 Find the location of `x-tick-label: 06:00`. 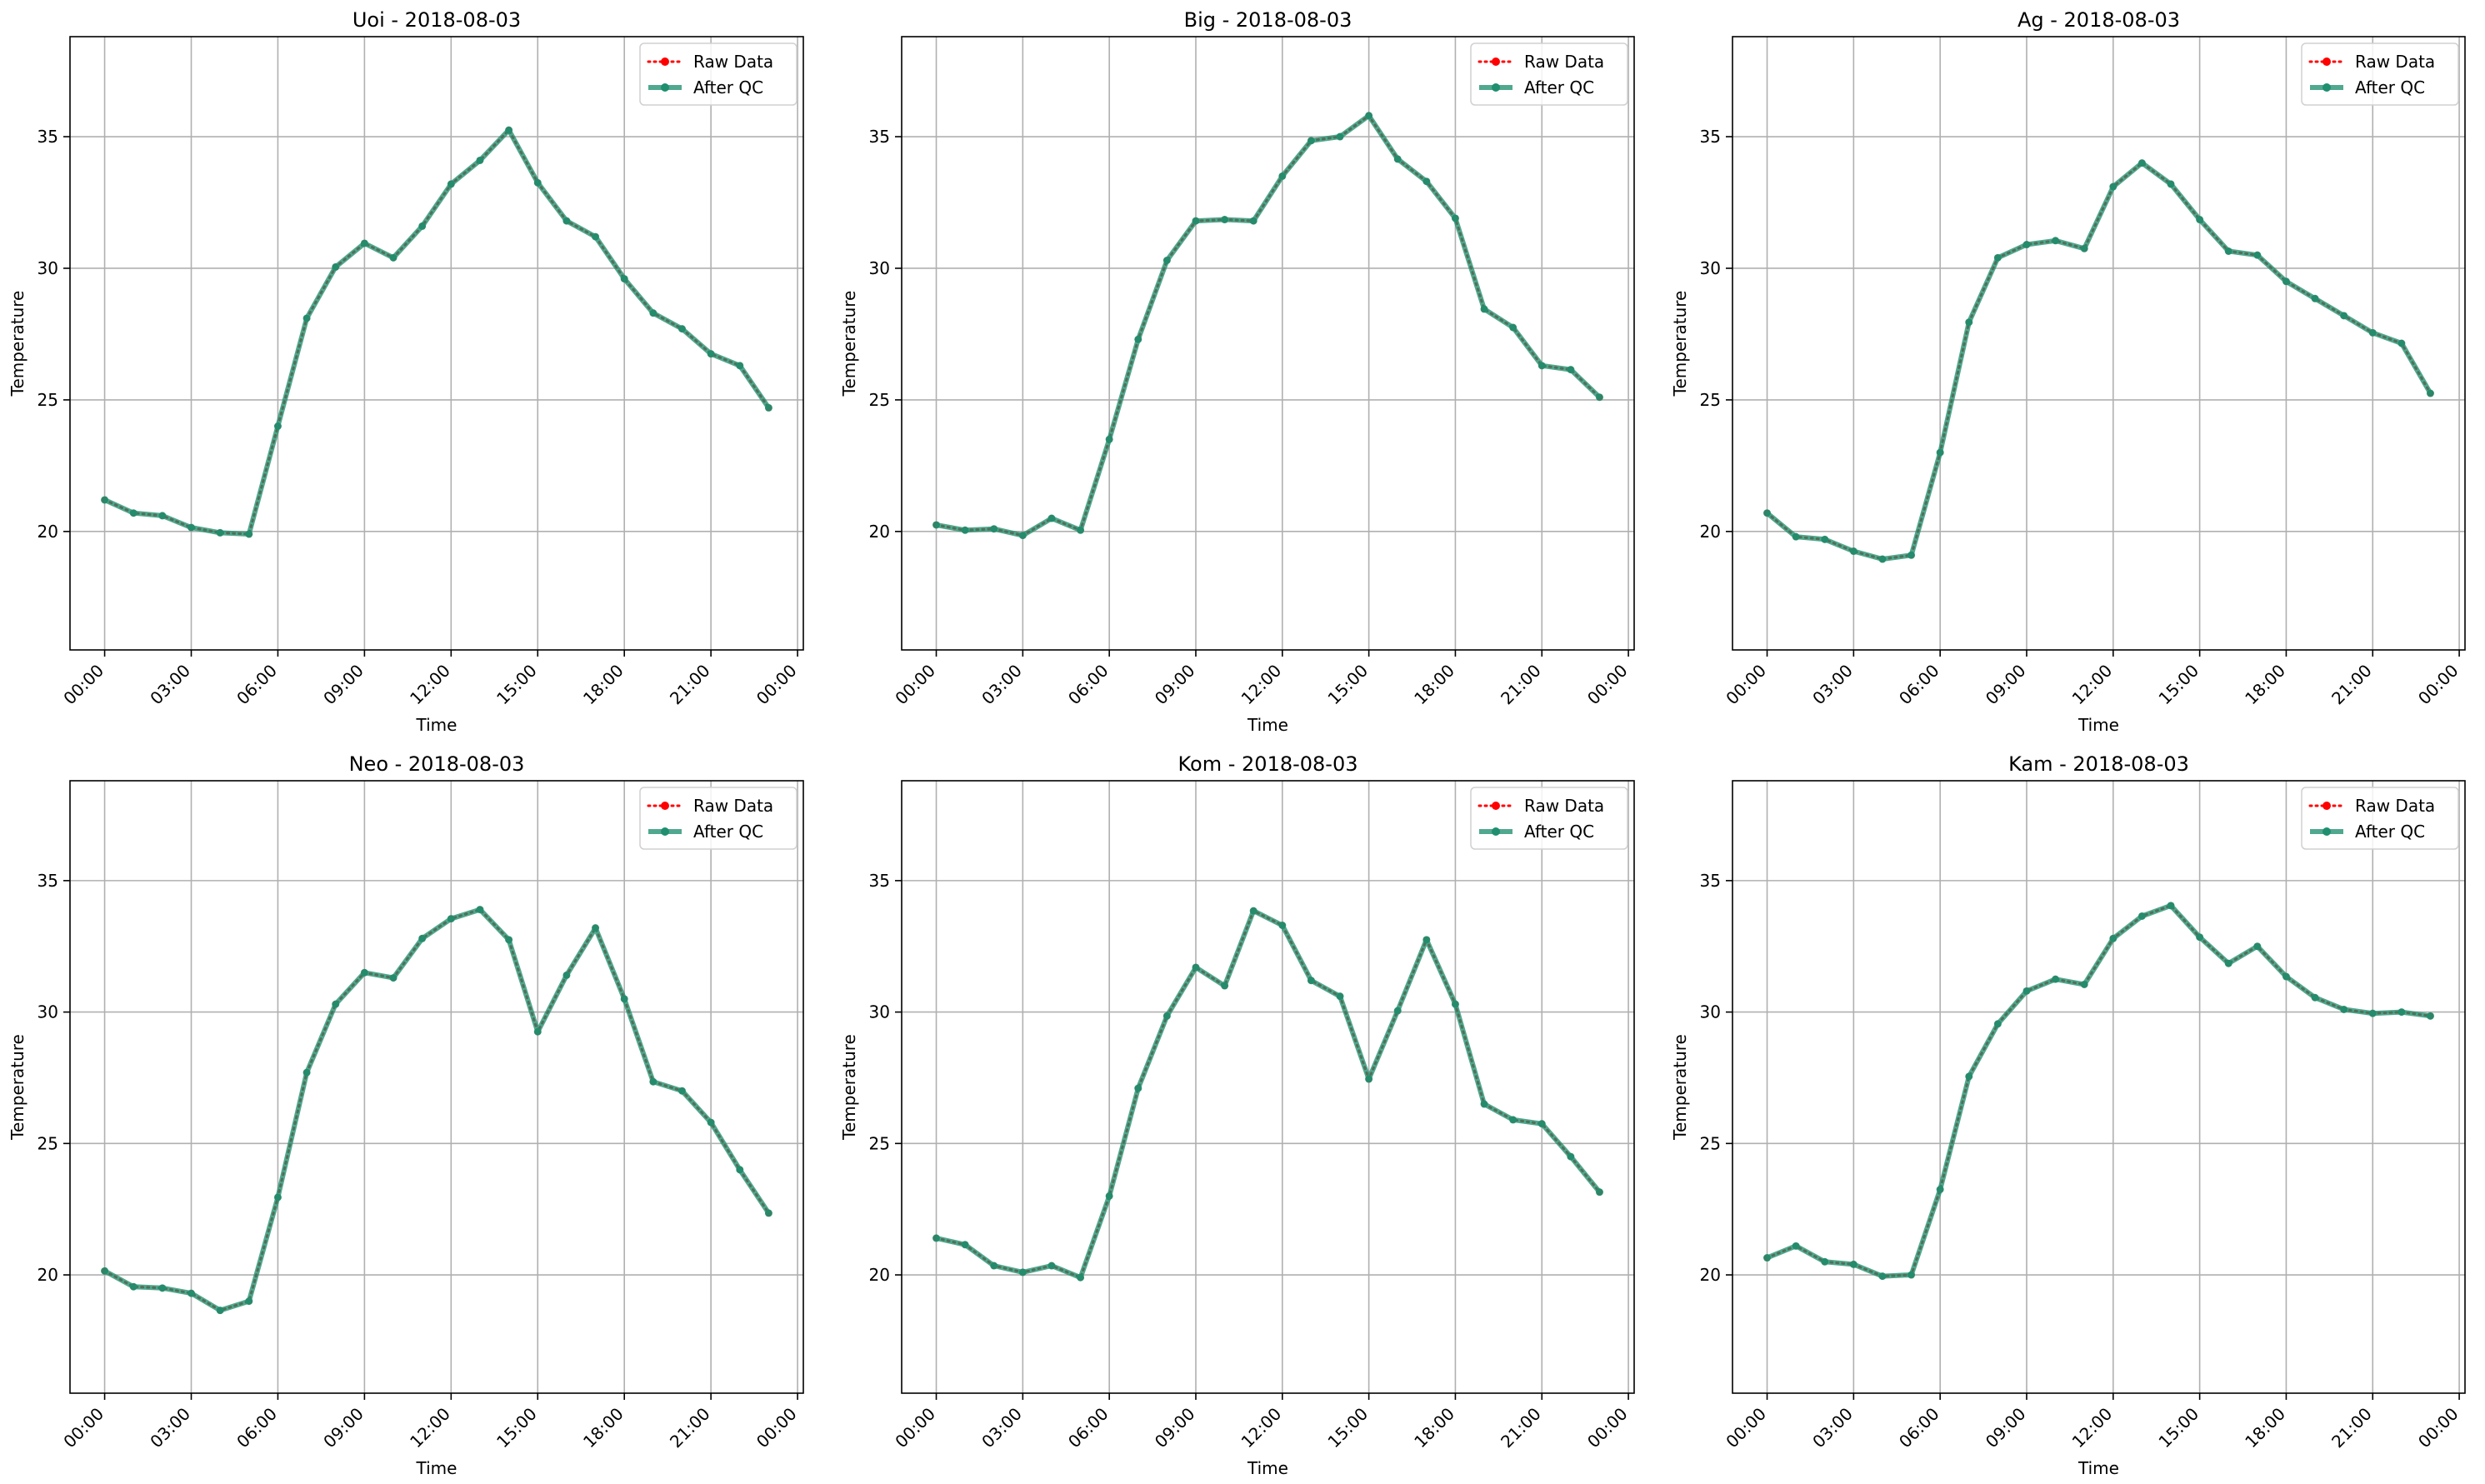

x-tick-label: 06:00 is located at coordinates (1088, 1428).